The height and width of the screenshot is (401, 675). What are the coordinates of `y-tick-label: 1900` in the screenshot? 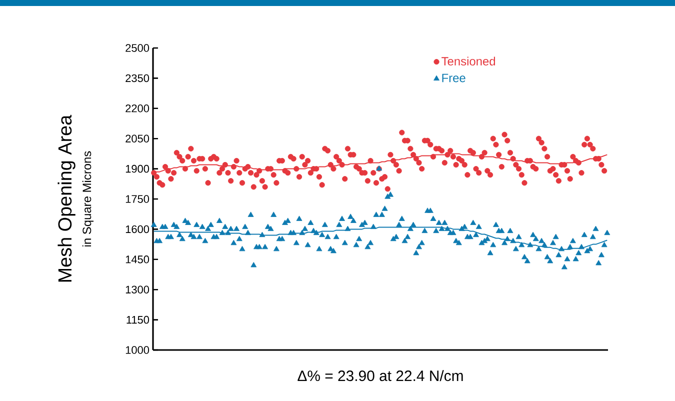 It's located at (138, 168).